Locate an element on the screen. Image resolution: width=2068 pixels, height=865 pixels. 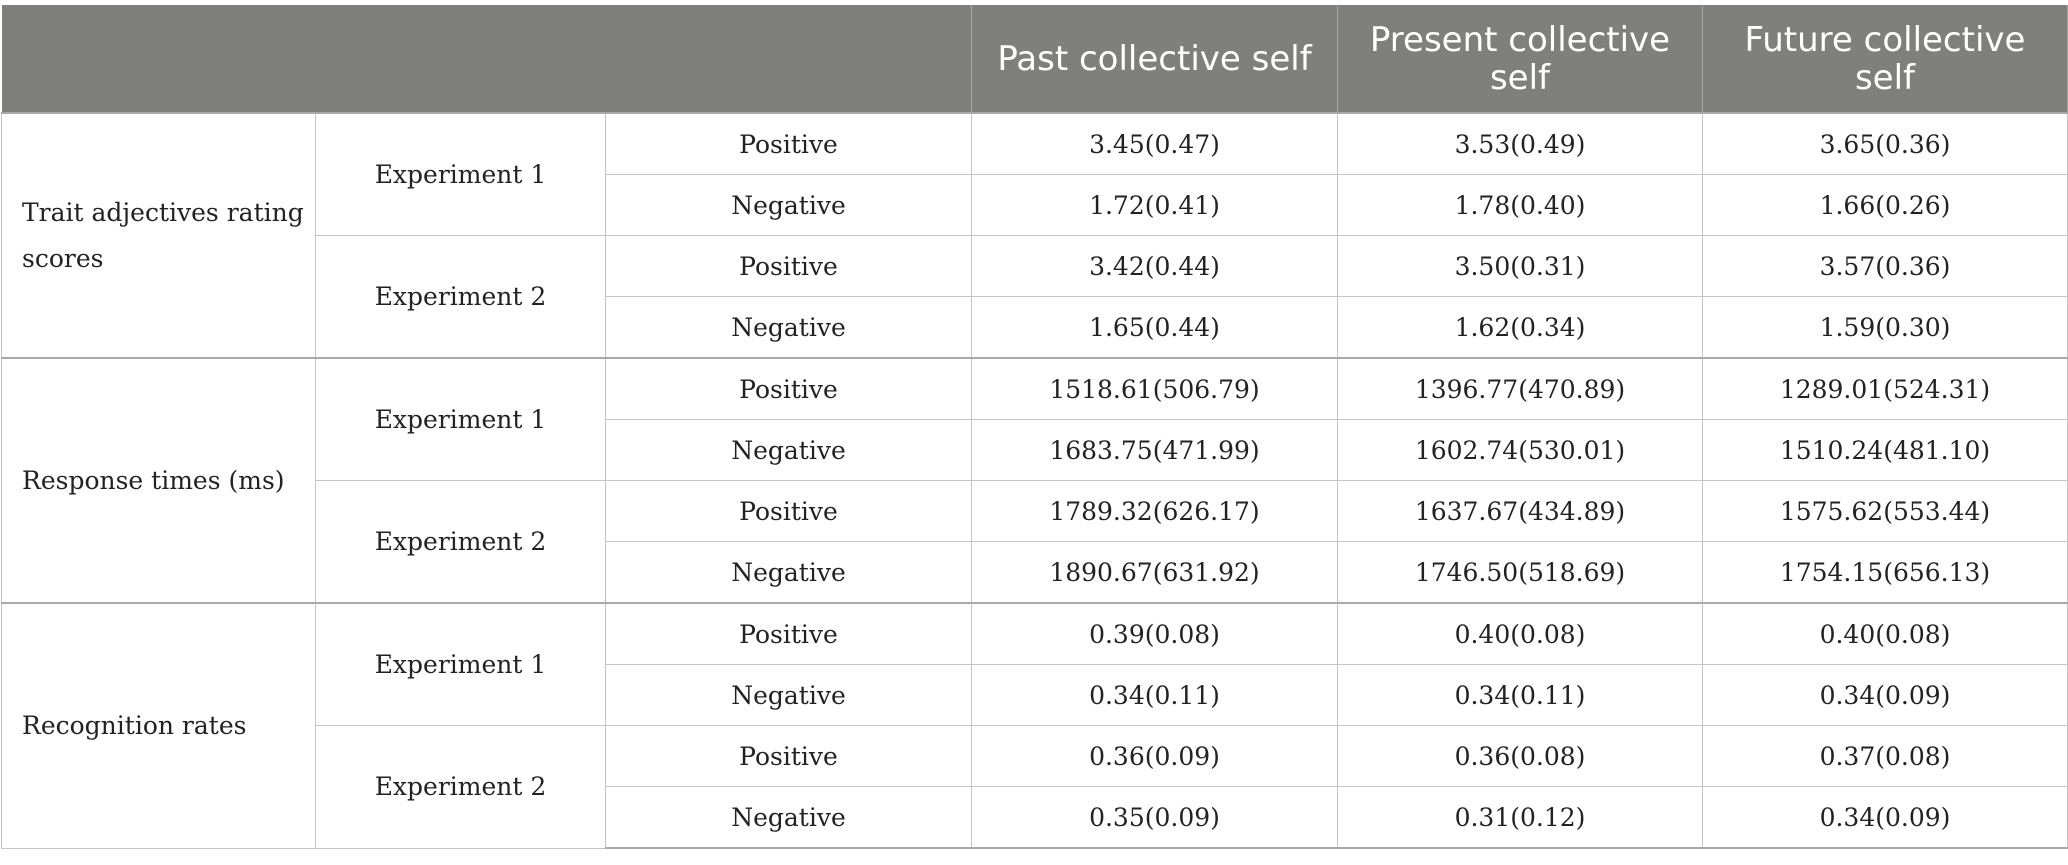
present-value: 3.53(0.49) is located at coordinates (1520, 143).